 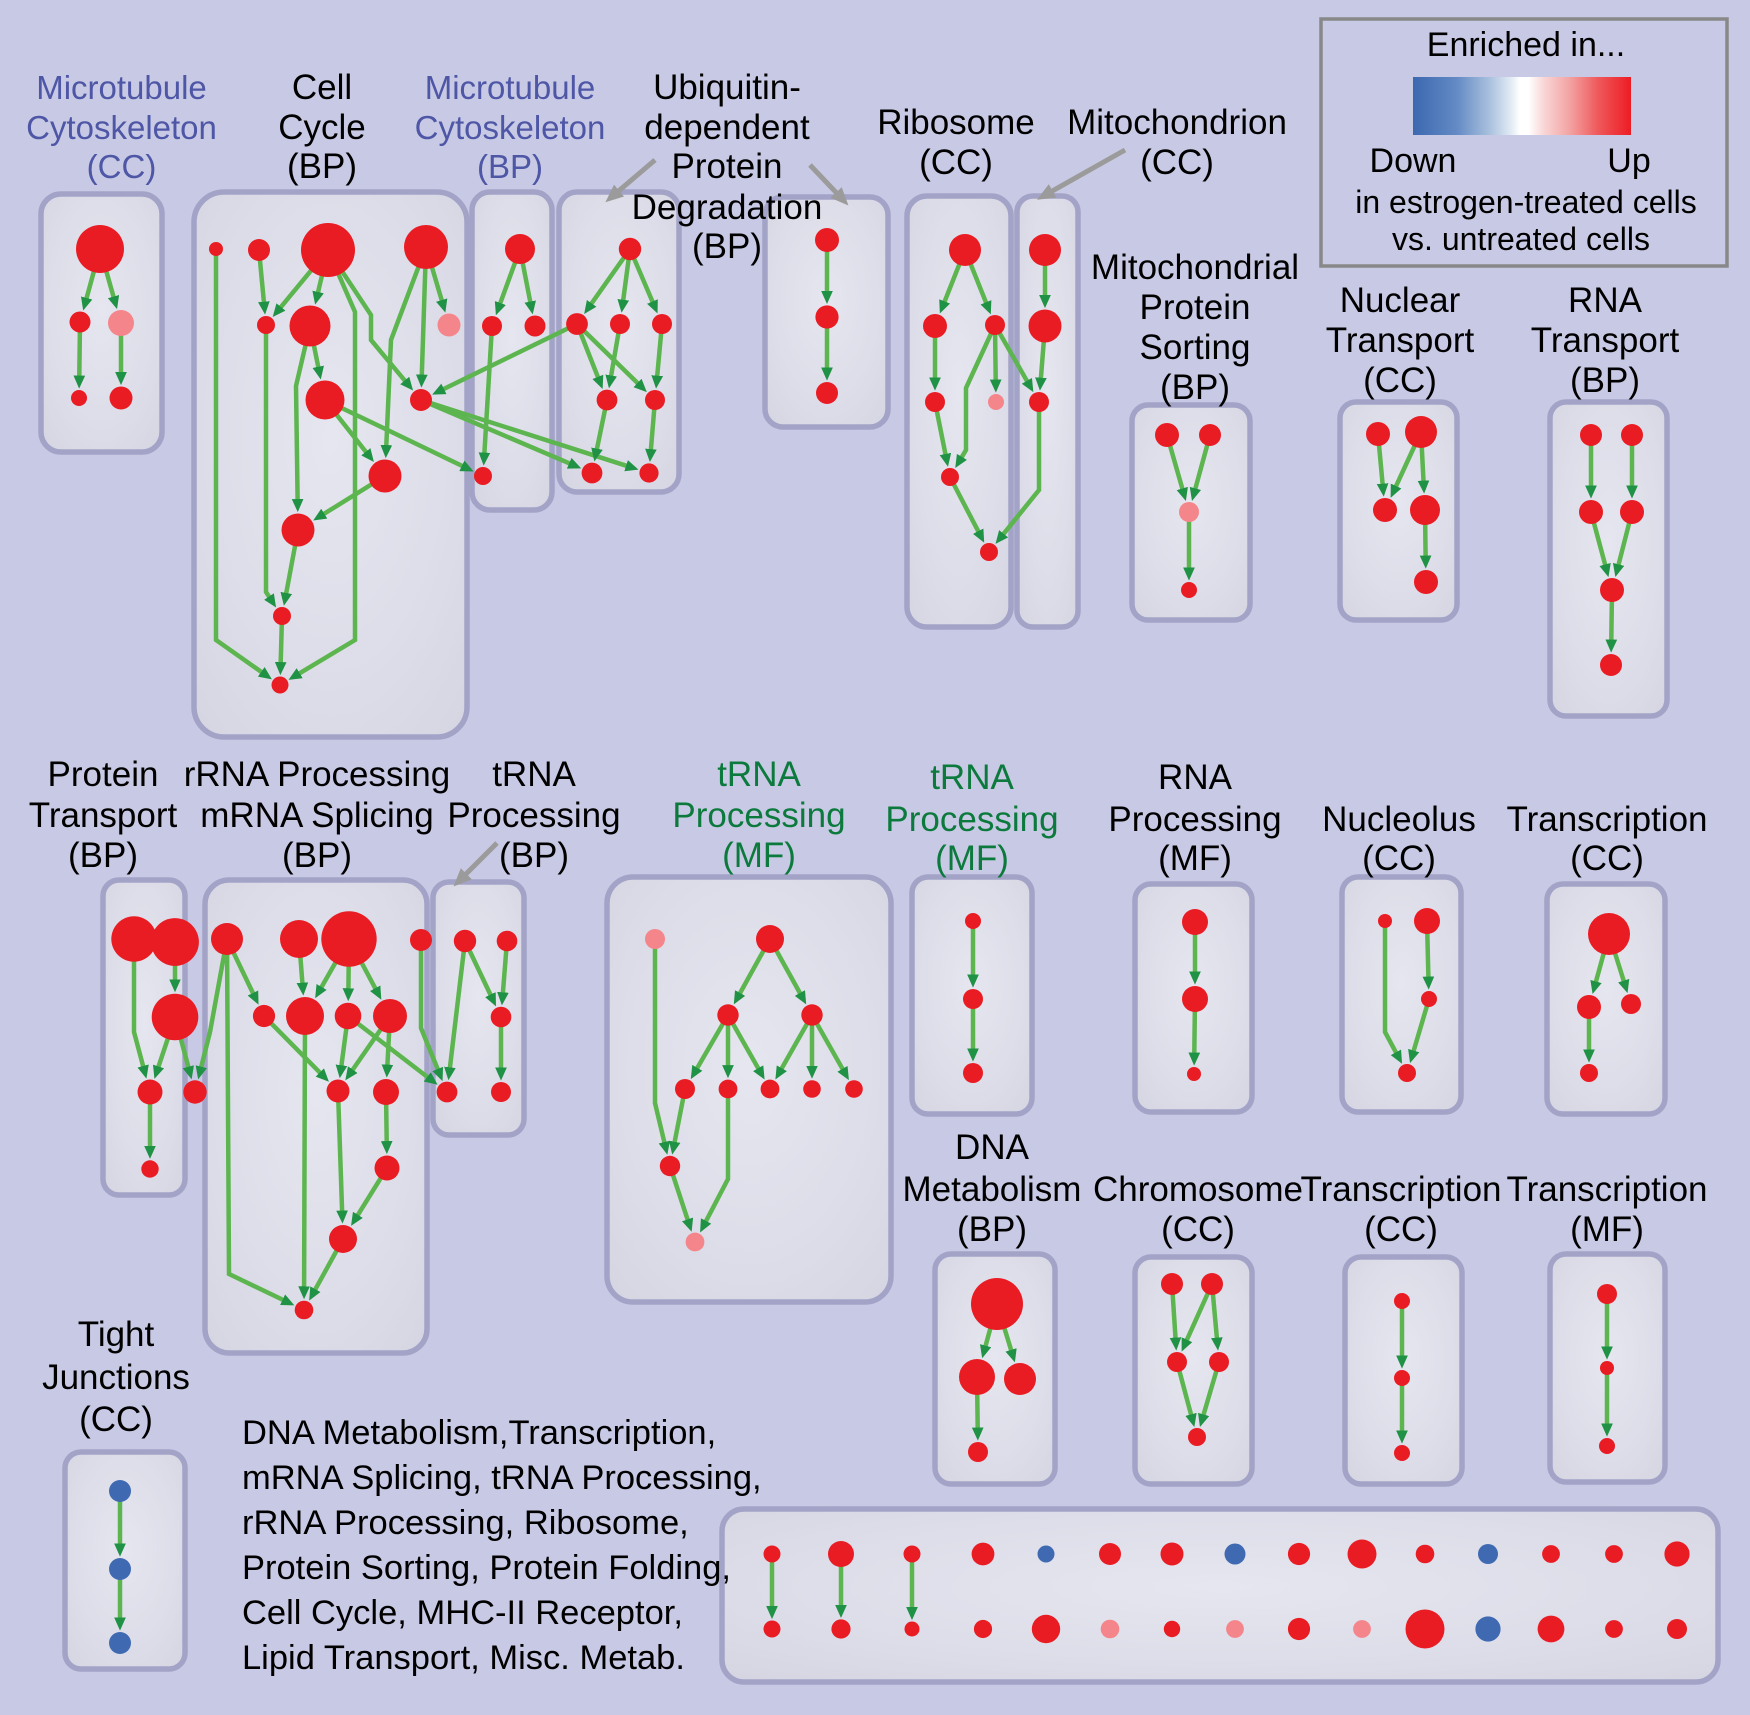 I want to click on svg-text: Nucleolus, so click(x=1399, y=819).